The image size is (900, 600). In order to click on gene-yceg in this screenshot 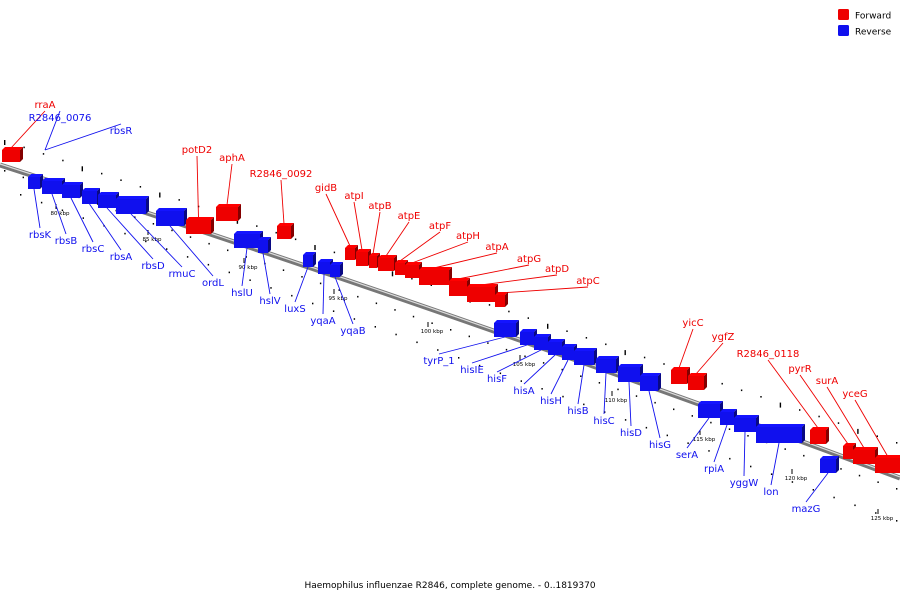, I will do `click(887, 464)`.